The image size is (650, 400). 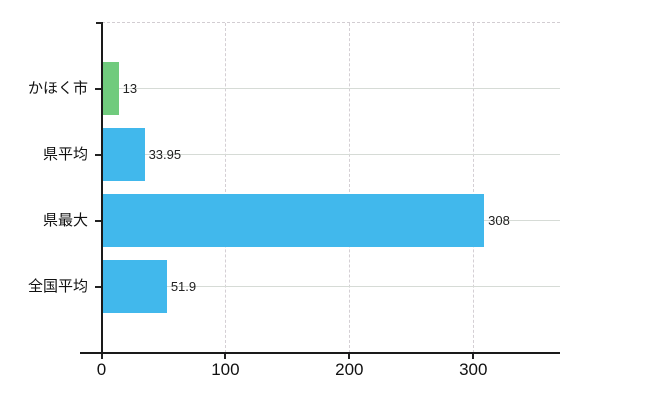 I want to click on x-tick-label-0: 0, so click(x=101, y=369).